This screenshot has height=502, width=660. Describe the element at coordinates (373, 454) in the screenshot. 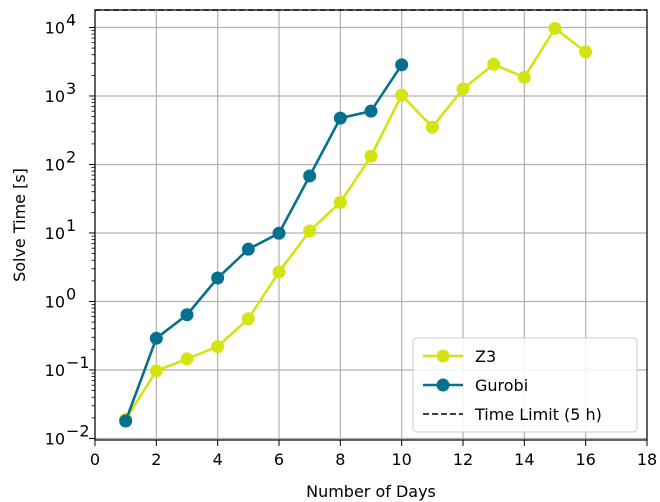

I see `x-axis-ticks: 0 2 4 6 8 10 12 14 16 18` at that location.